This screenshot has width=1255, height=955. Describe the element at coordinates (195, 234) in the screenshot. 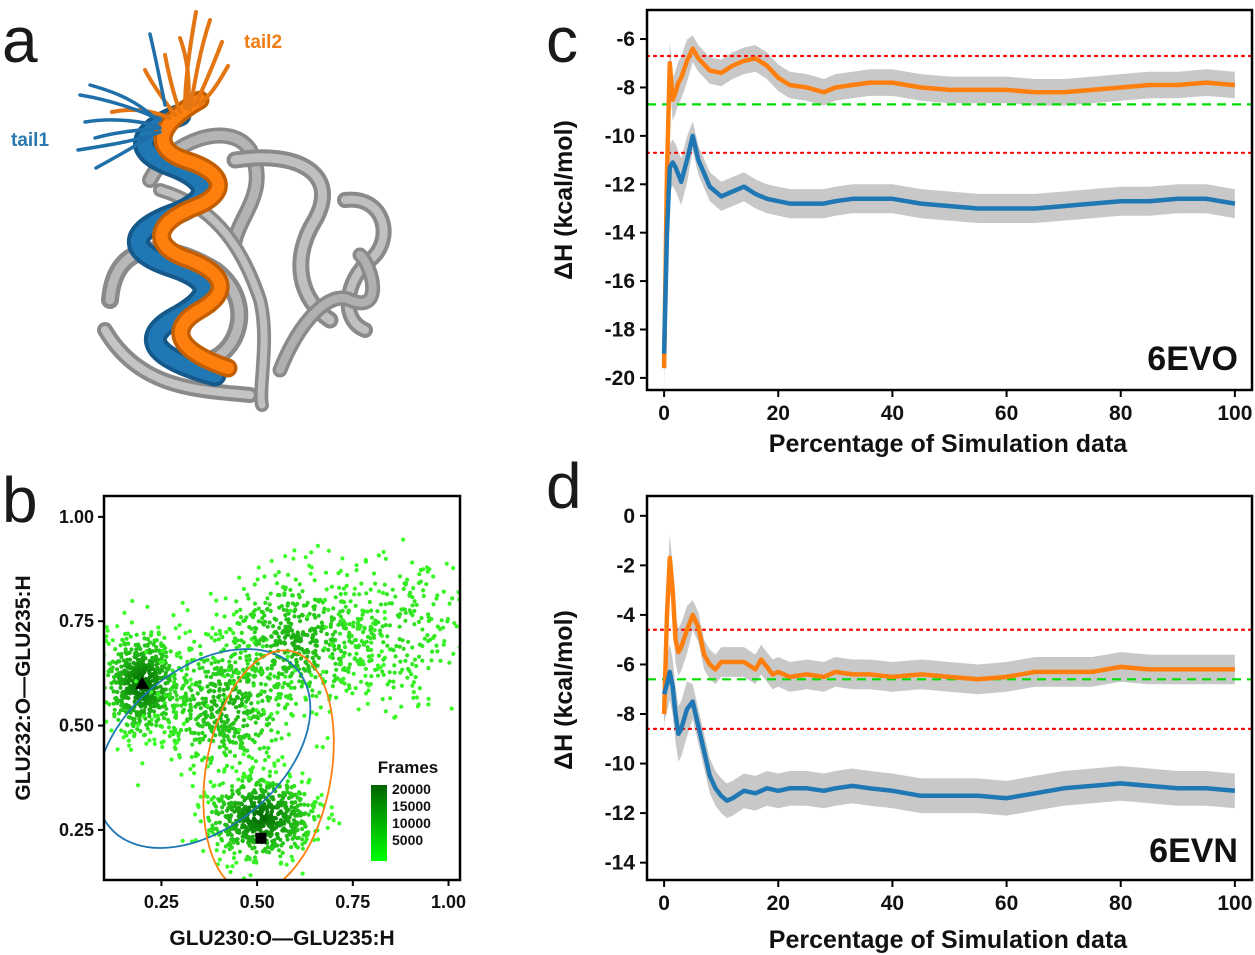

I see `helix-orange` at that location.